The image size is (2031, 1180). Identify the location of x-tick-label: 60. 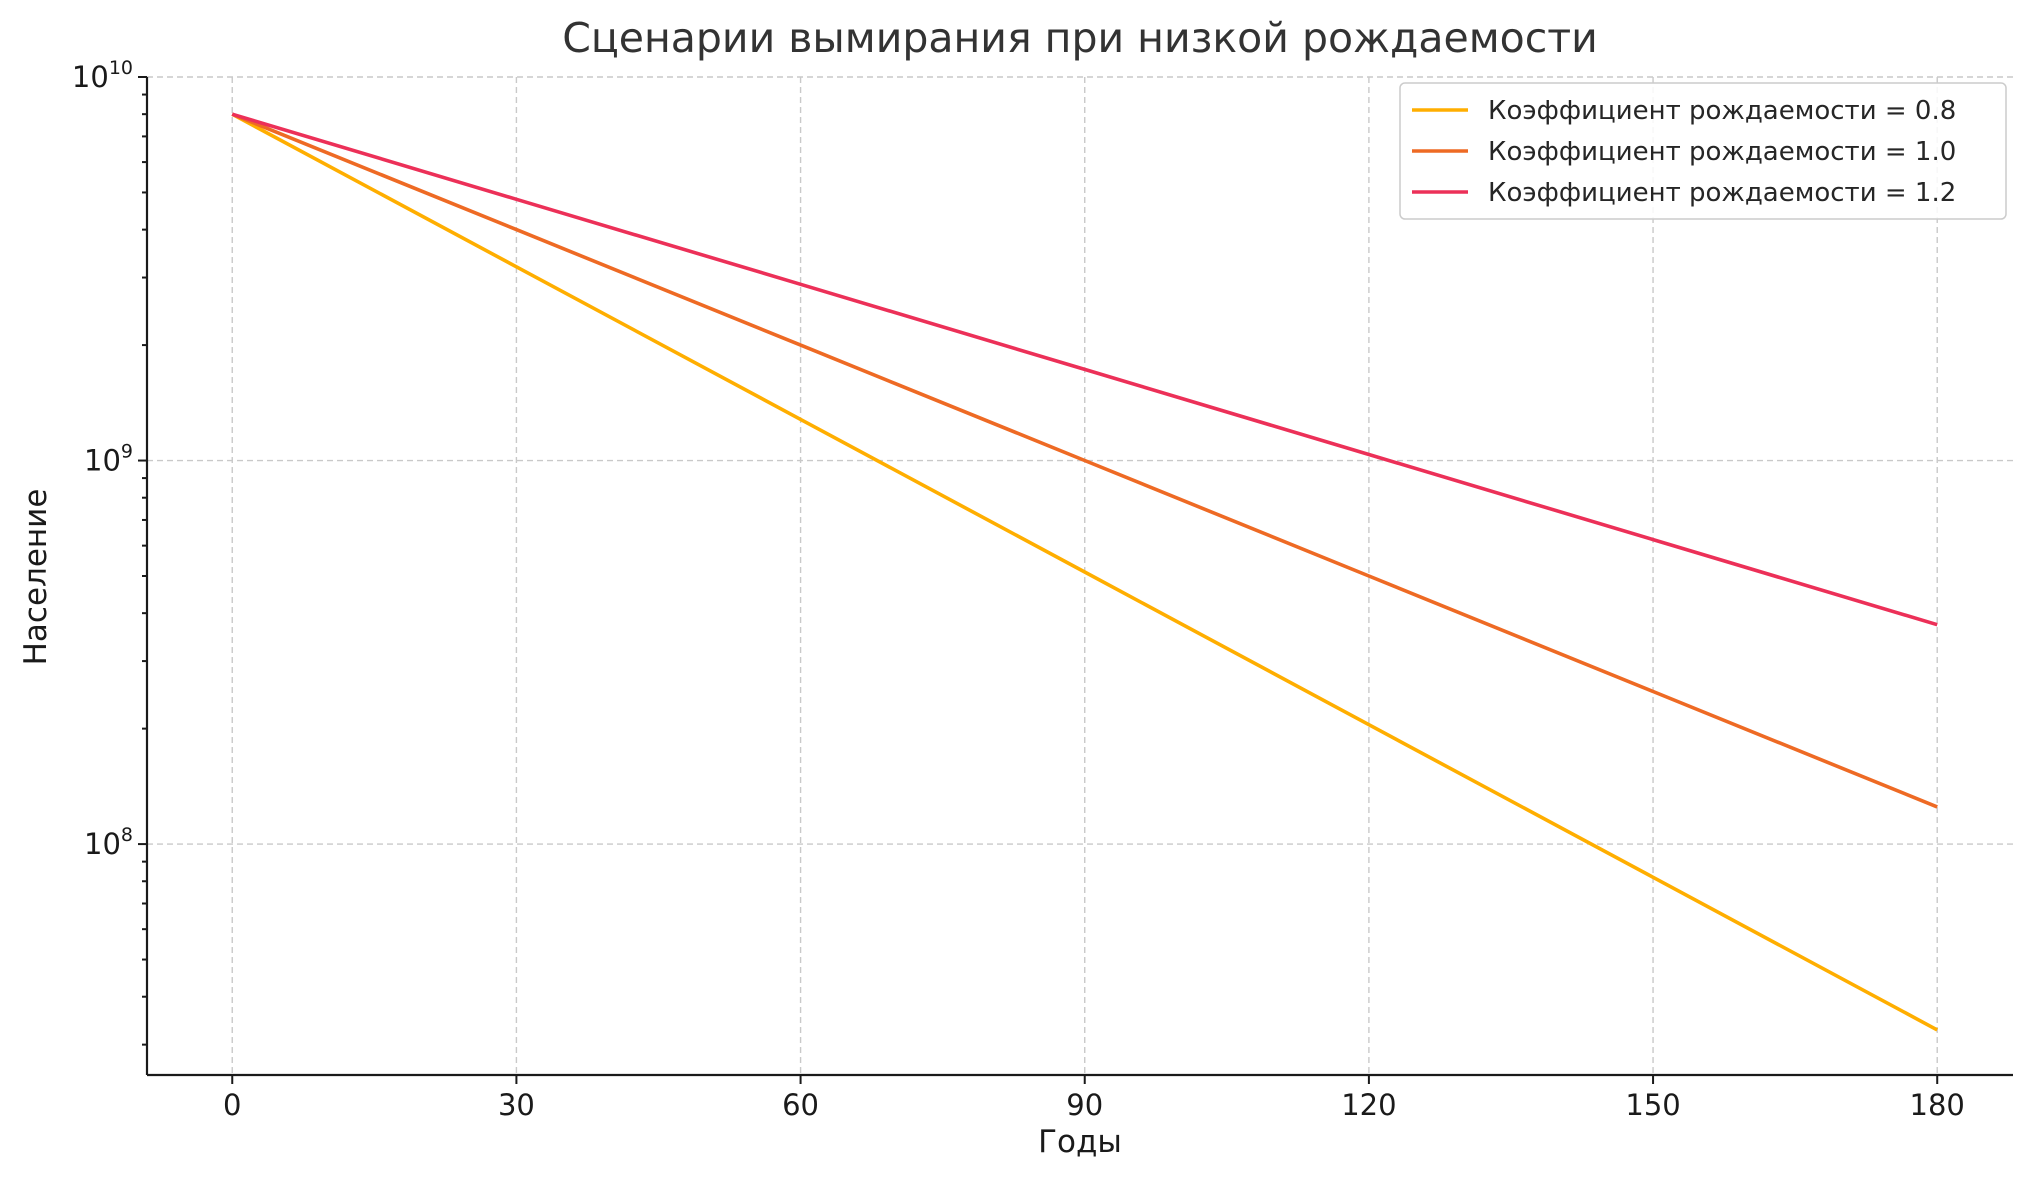
(800, 1105).